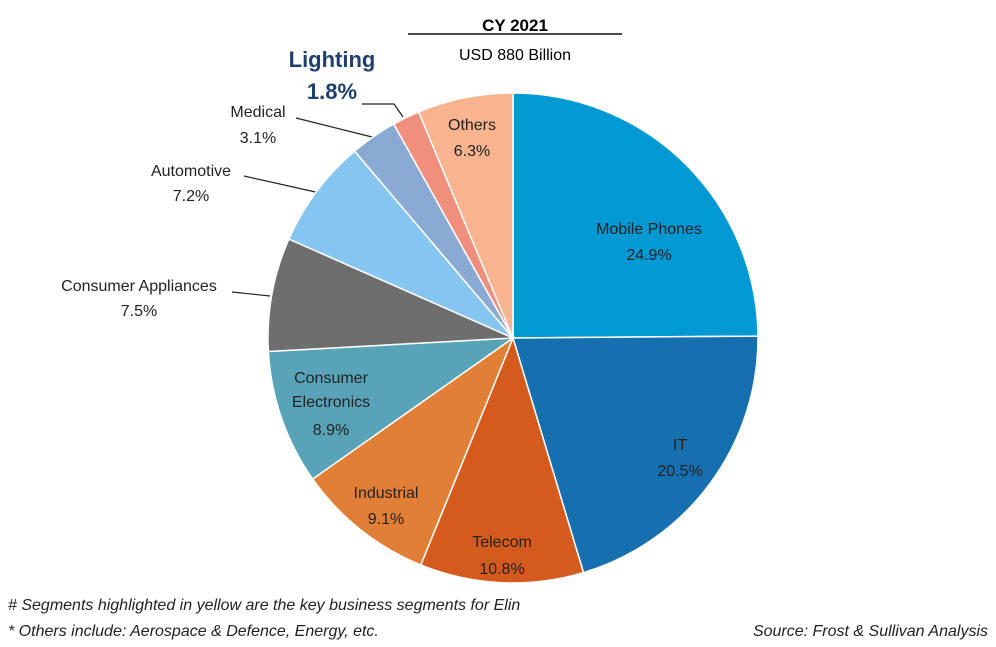  I want to click on slice-label: Lighting, so click(332, 59).